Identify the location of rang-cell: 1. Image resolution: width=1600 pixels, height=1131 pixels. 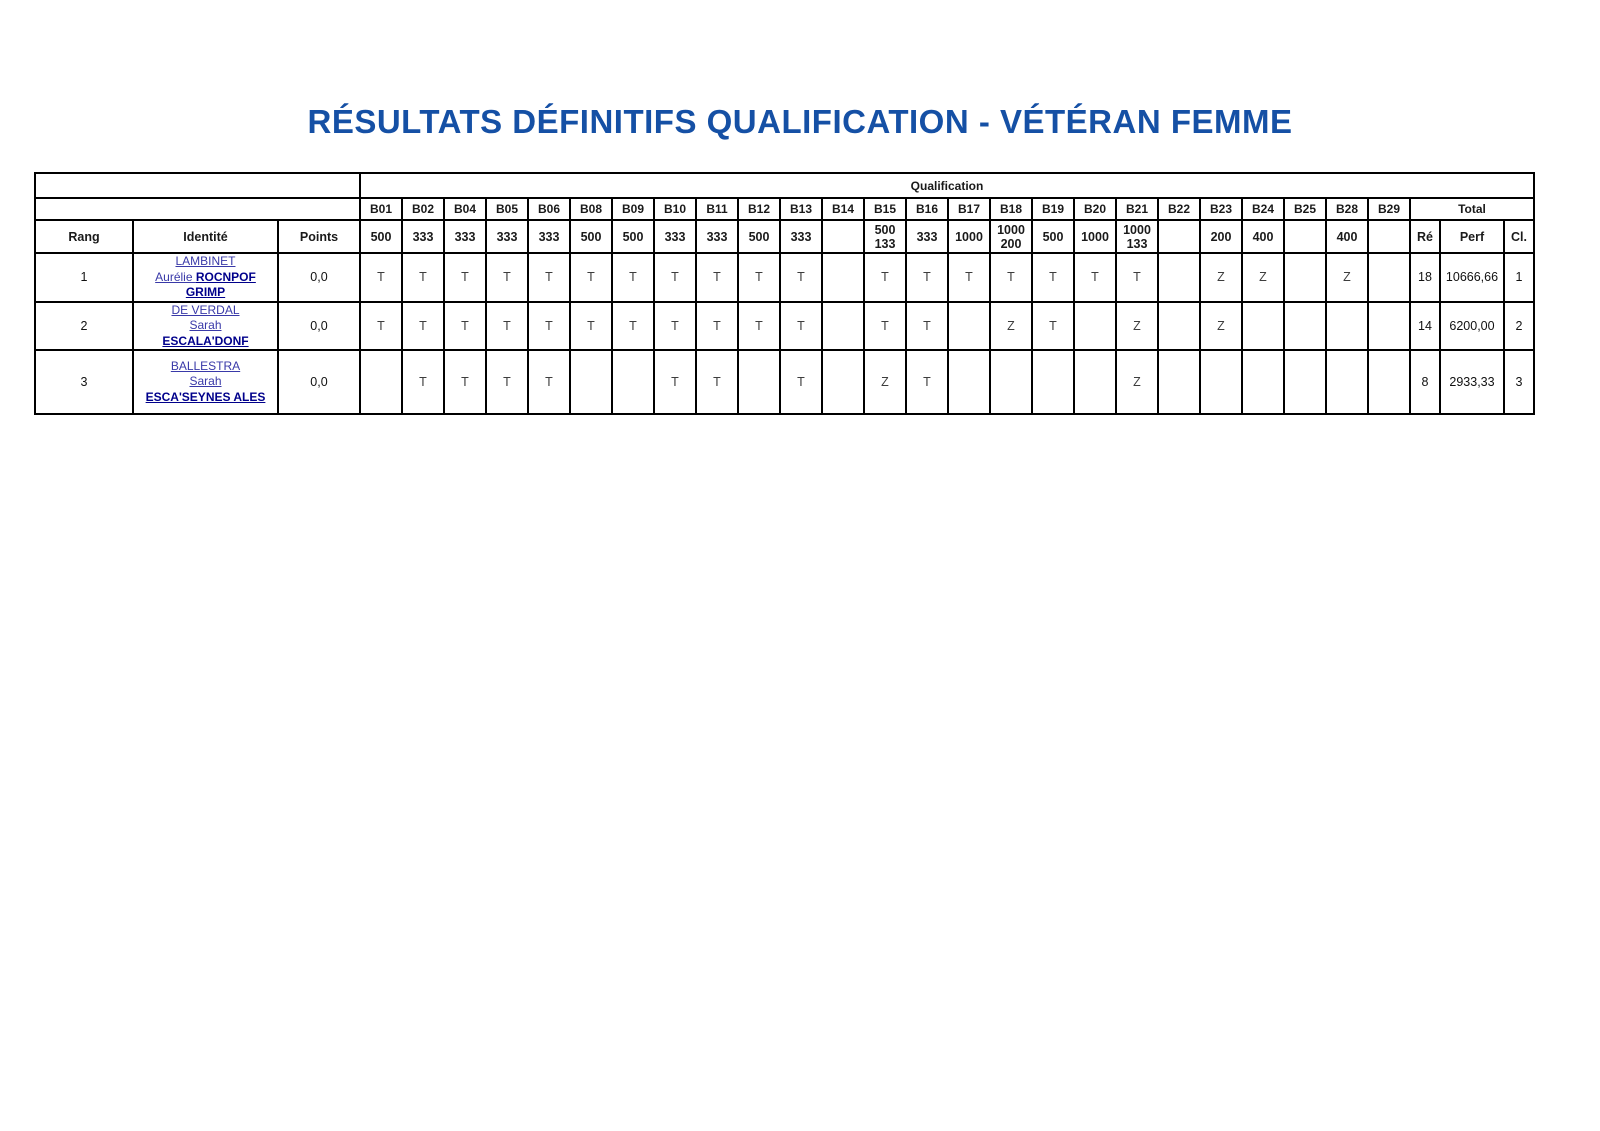
(84, 277).